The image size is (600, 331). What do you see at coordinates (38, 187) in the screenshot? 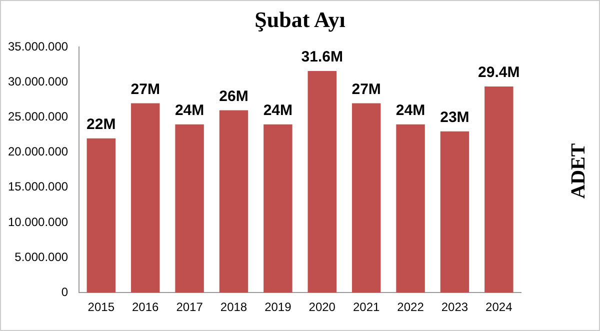
I see `y-tick-label: 15.000.000` at bounding box center [38, 187].